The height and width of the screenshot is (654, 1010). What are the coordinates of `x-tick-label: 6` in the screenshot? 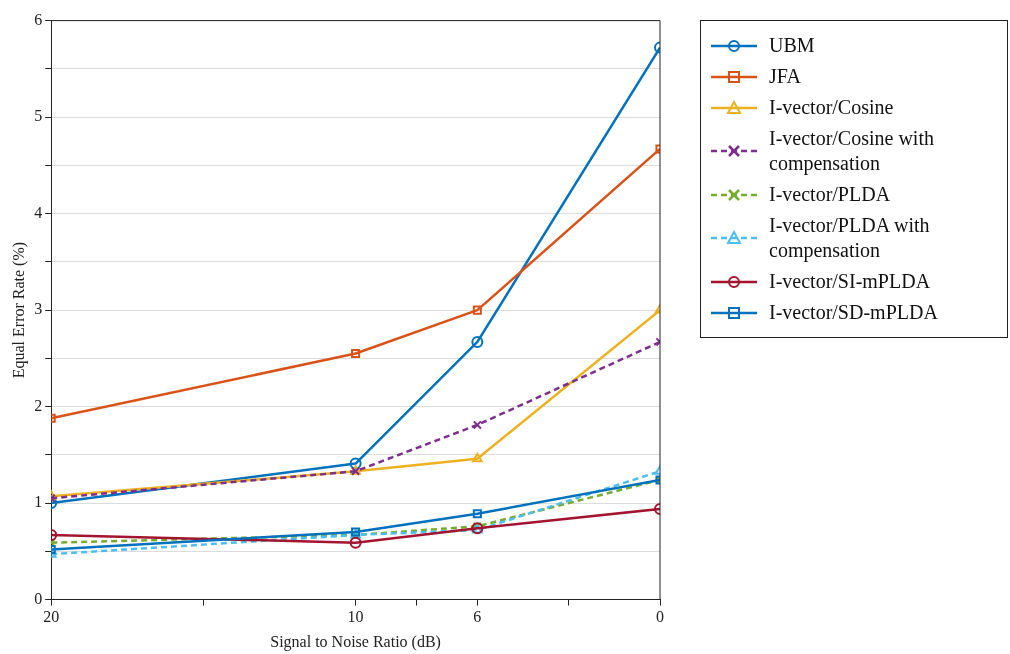 It's located at (477, 617).